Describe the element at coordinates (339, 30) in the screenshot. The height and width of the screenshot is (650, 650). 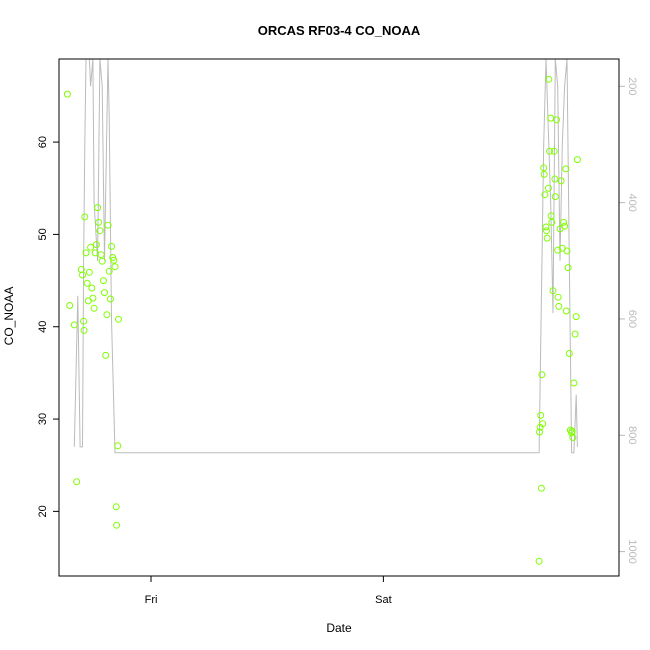
I see `chart-title: ORCAS RF03-4 CO_NOAA` at that location.